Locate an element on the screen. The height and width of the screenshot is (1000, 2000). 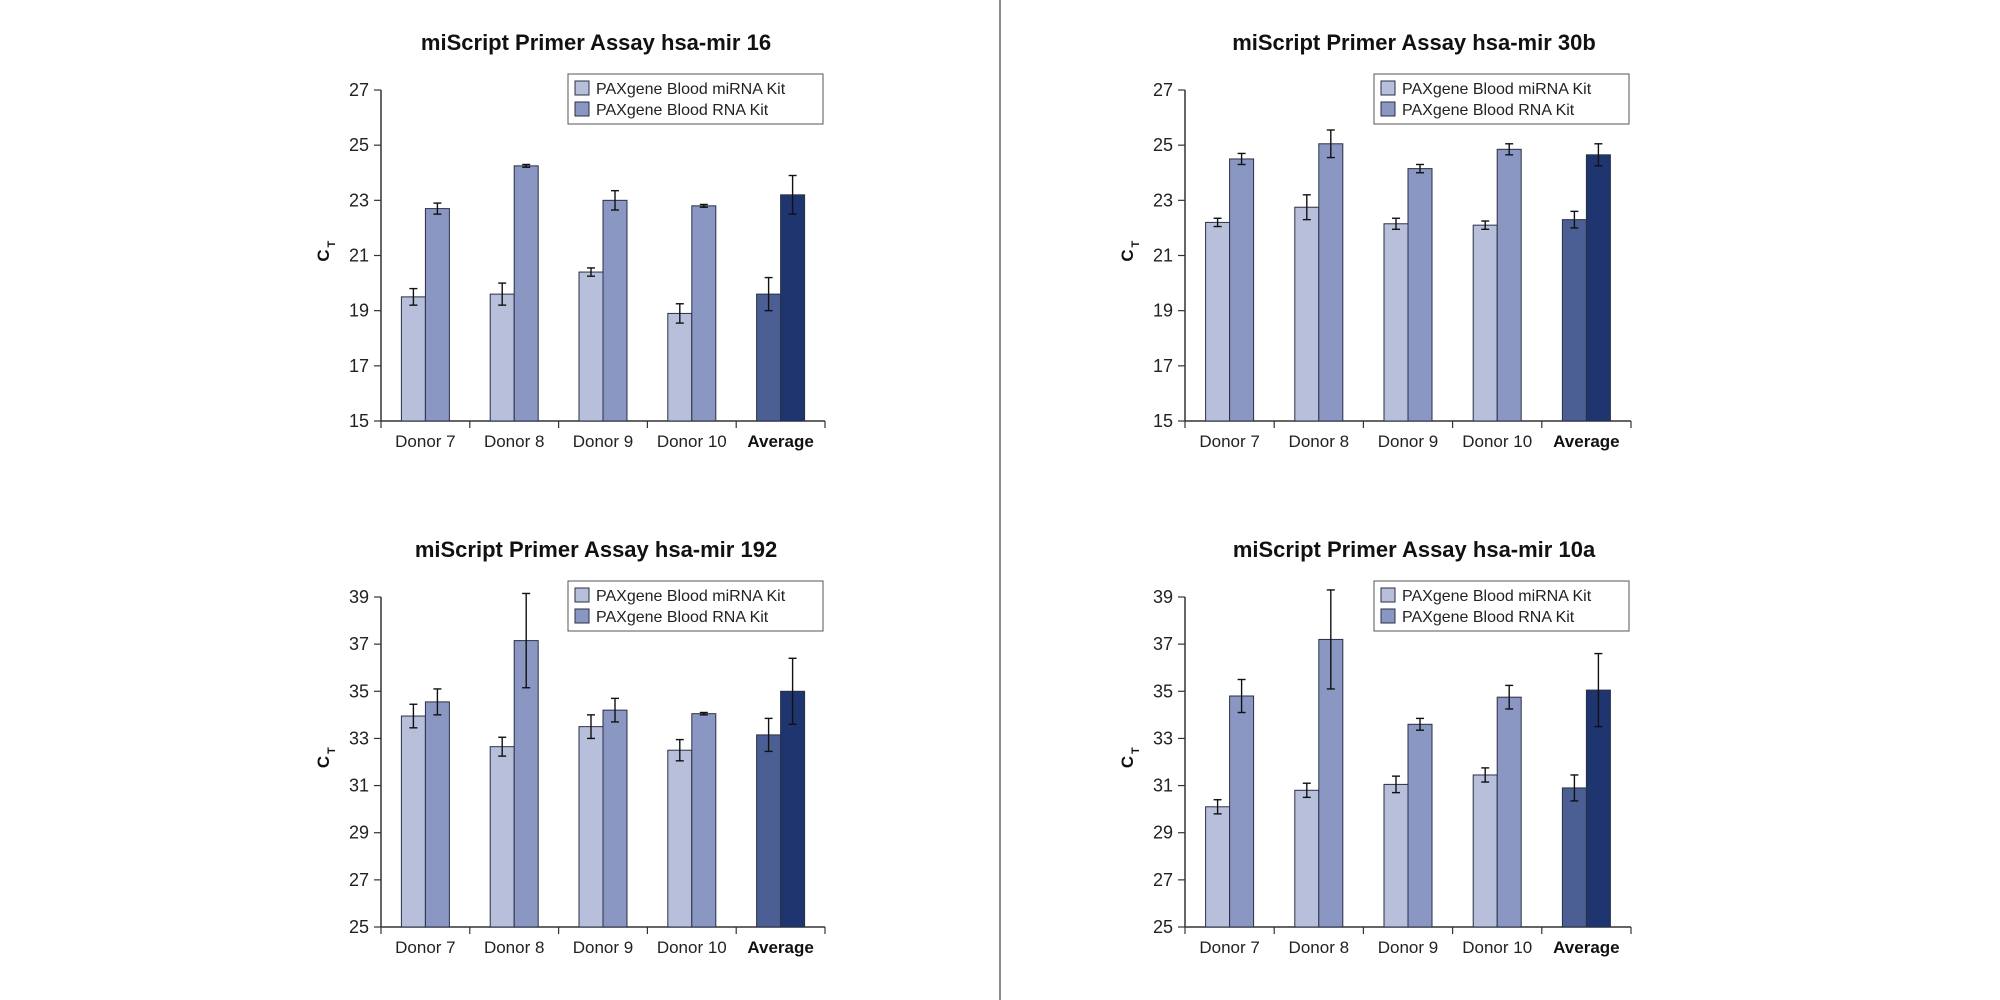
chart-title: miScript Primer Assay hsa-mir 16 is located at coordinates (596, 42).